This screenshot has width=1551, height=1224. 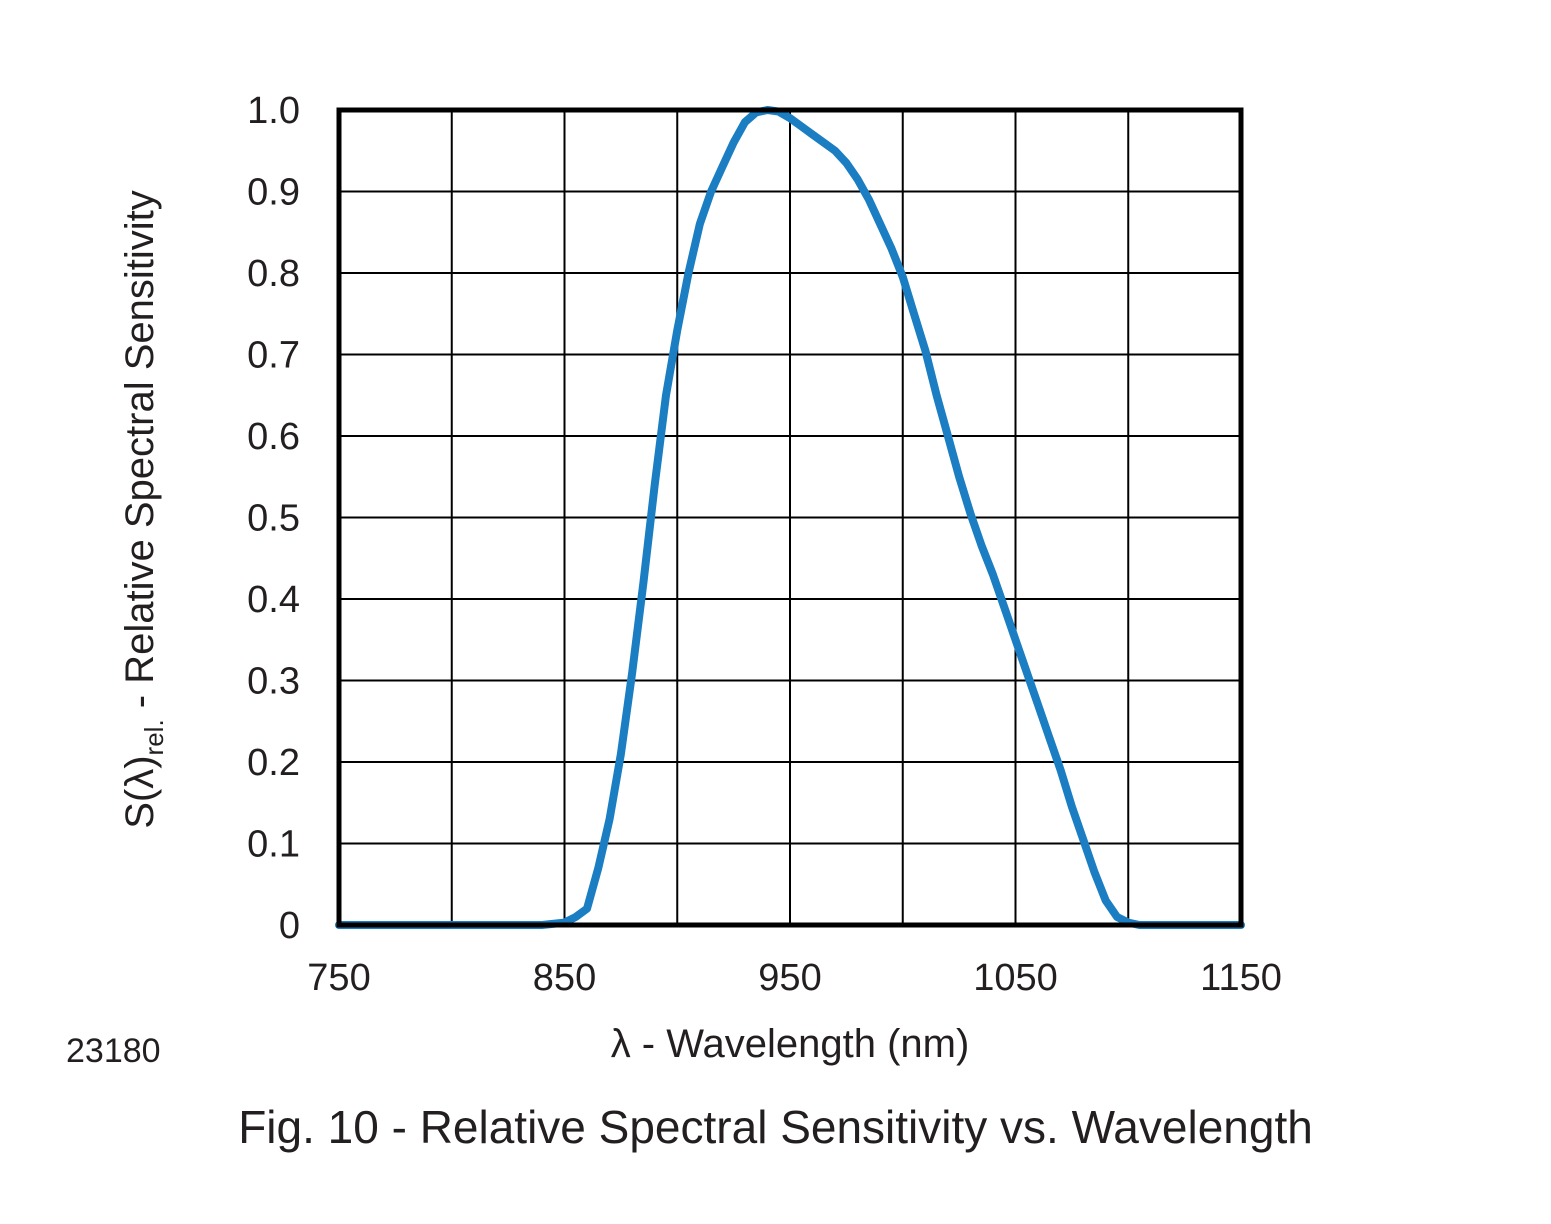 I want to click on x-tick-label: 1150, so click(x=1241, y=978).